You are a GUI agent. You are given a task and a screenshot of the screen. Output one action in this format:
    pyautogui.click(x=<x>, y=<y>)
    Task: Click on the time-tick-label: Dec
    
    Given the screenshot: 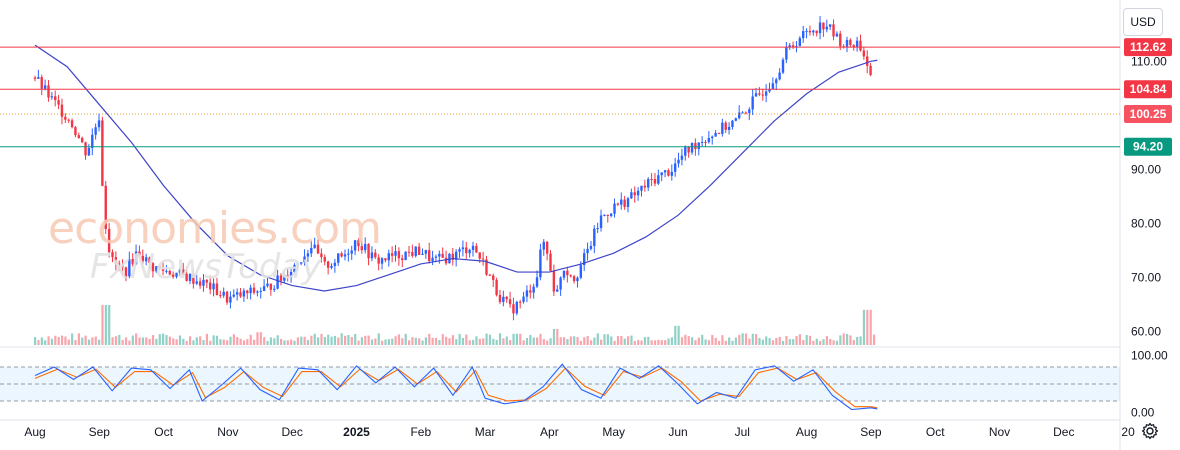 What is the action you would take?
    pyautogui.click(x=1063, y=432)
    